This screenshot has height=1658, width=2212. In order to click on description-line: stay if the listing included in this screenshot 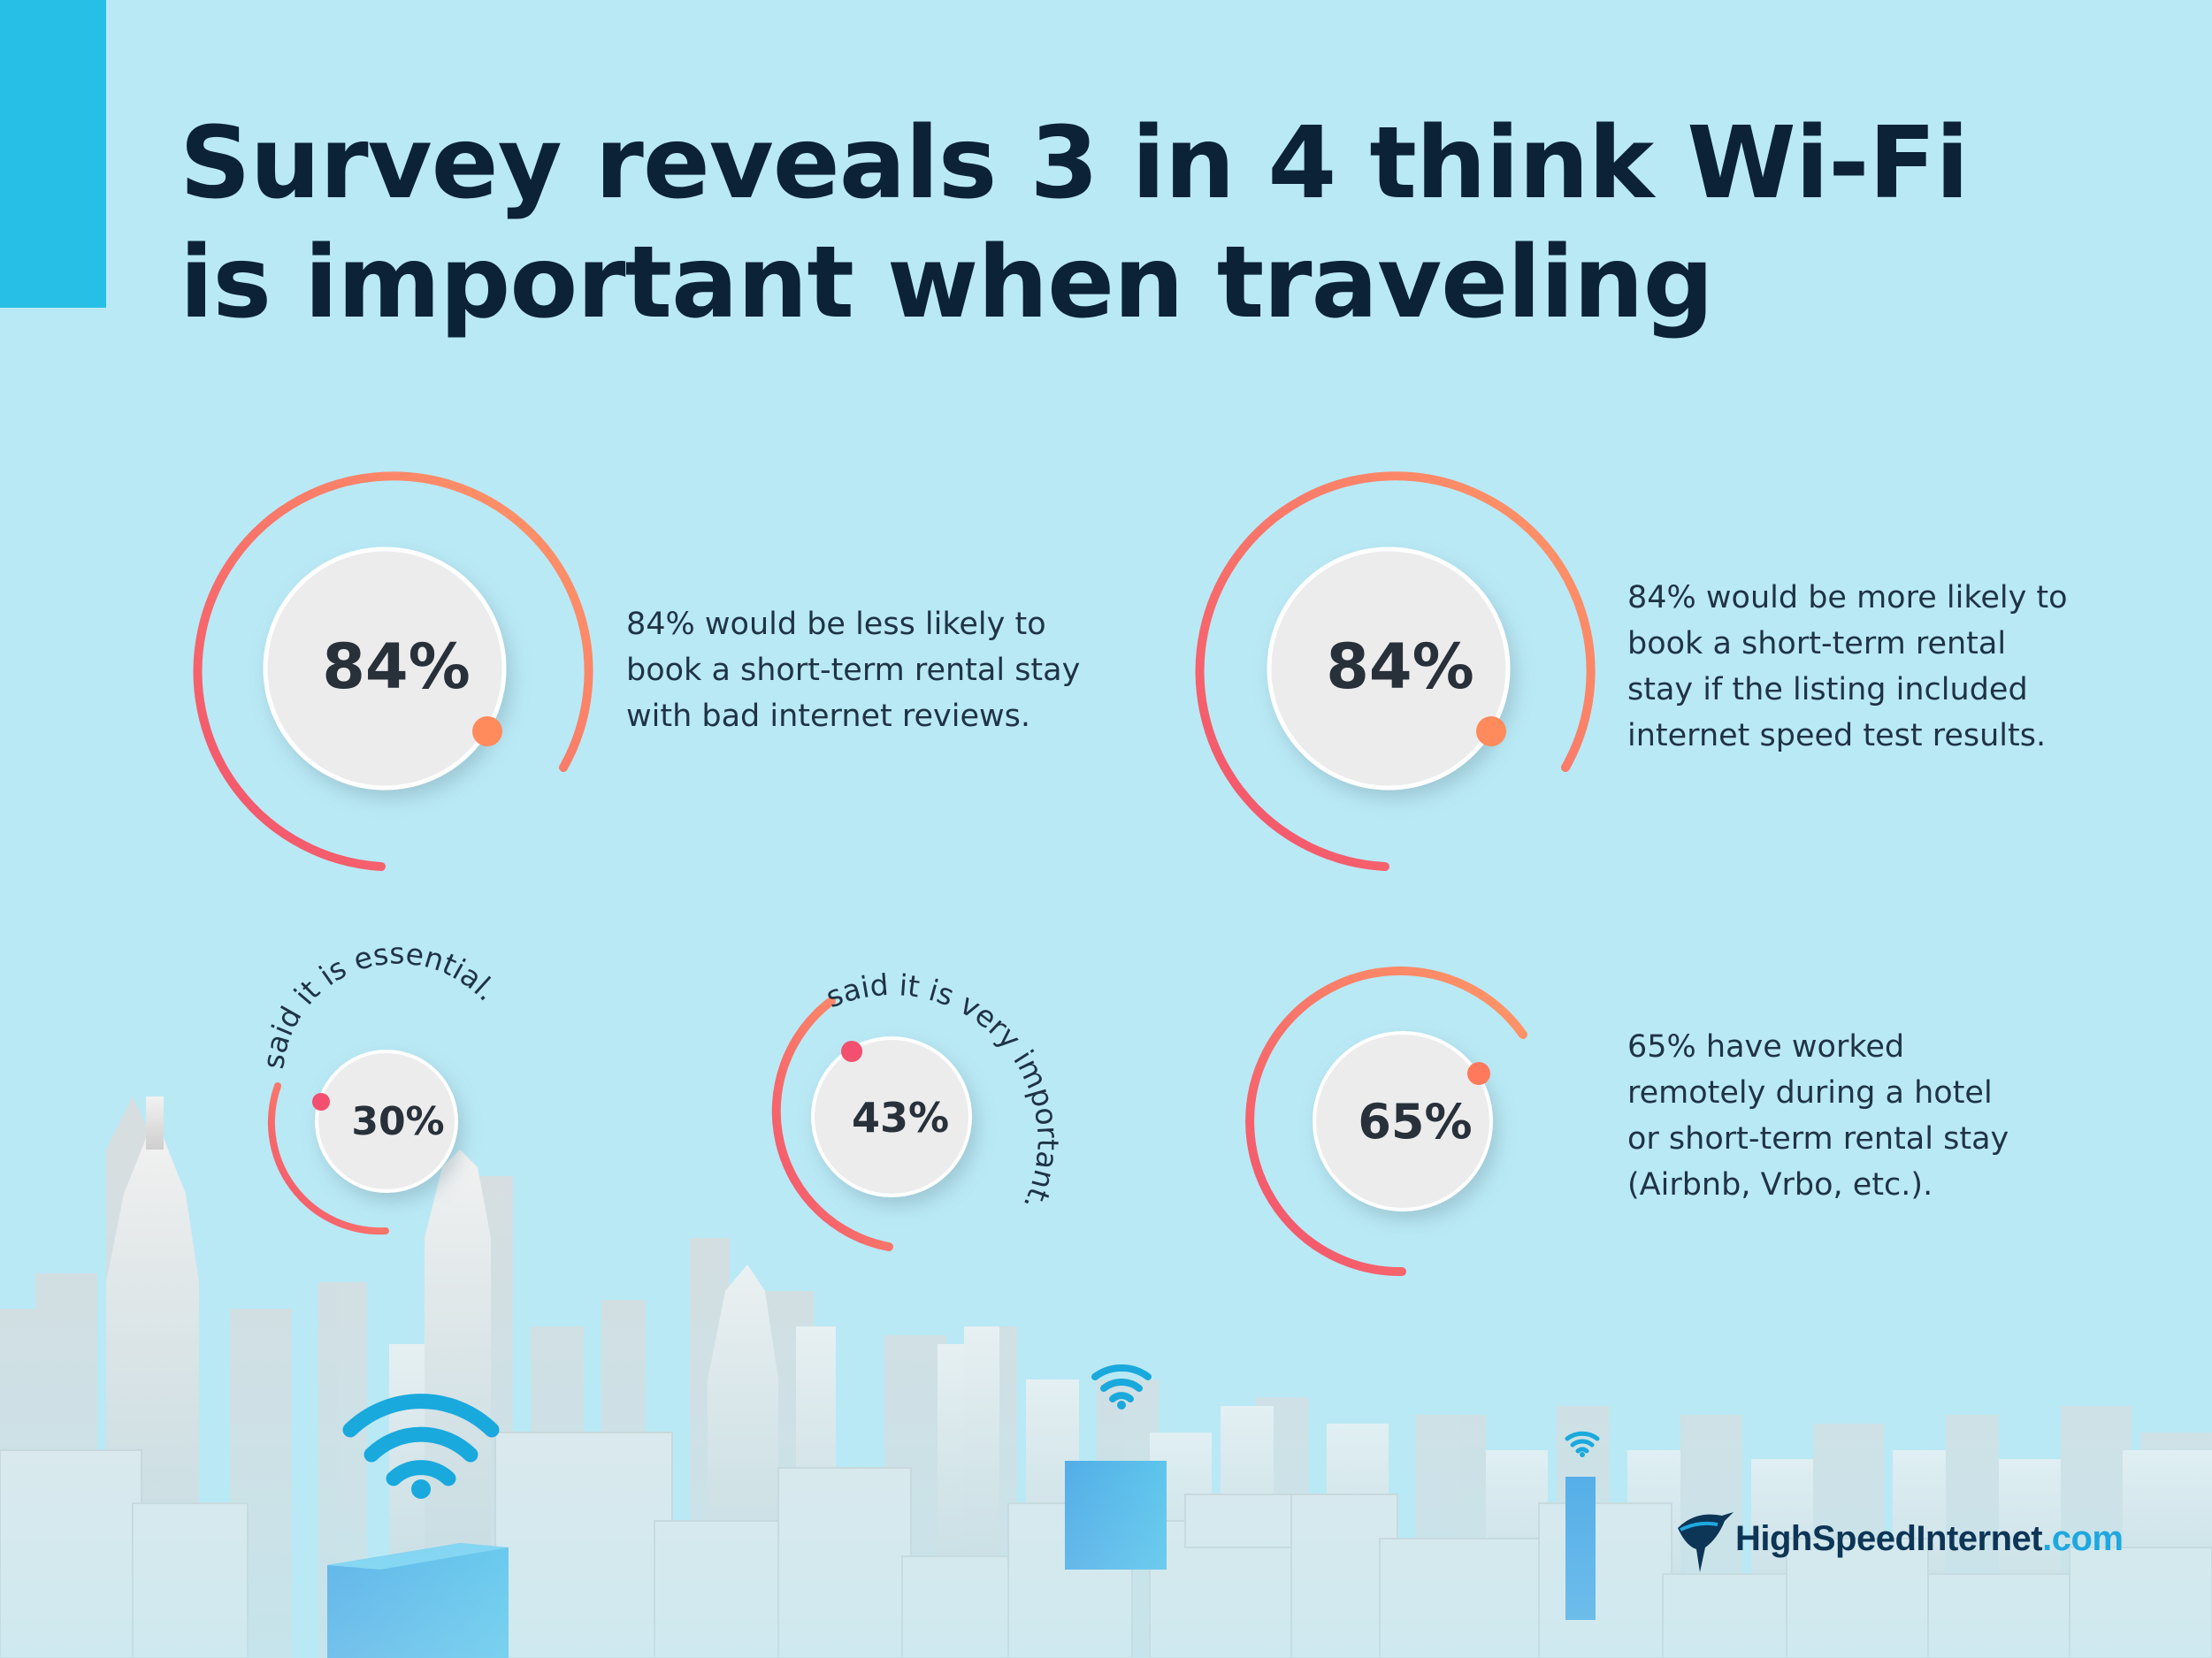, I will do `click(1827, 689)`.